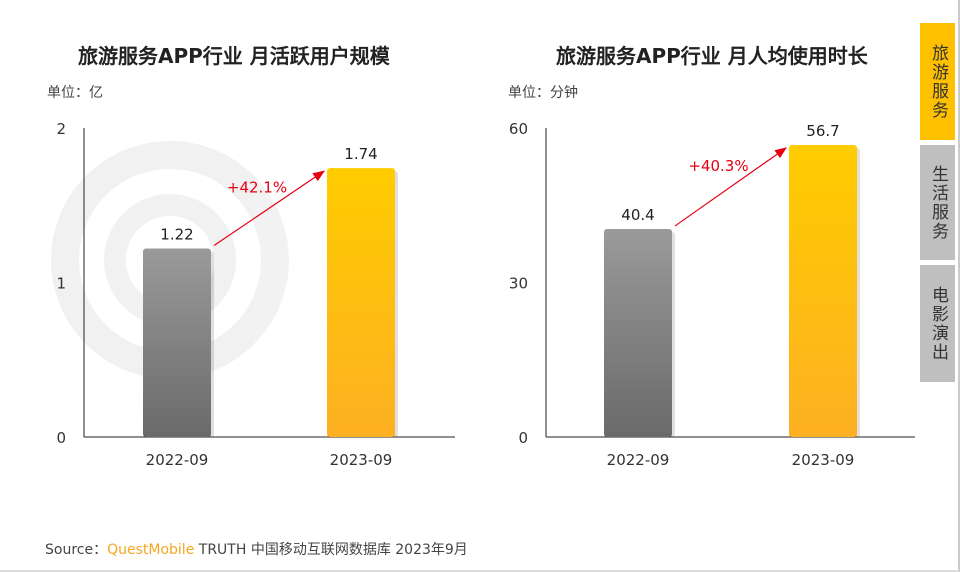 The image size is (960, 572). I want to click on y-tick-label: 1, so click(61, 284).